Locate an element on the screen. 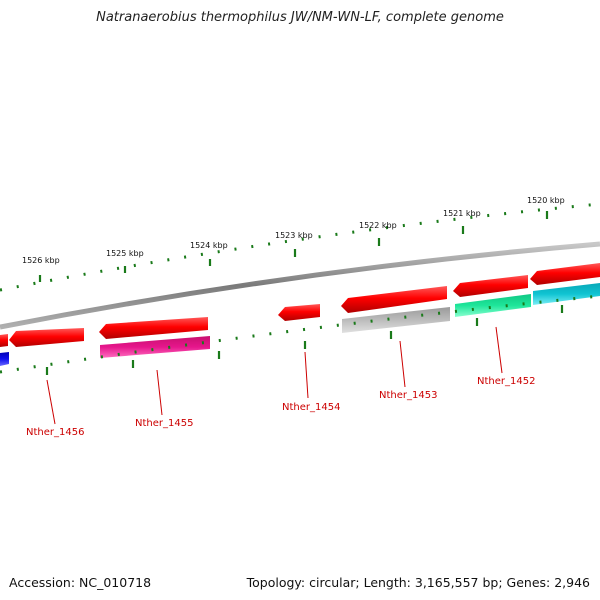  forward-strand is located at coordinates (300, 305).